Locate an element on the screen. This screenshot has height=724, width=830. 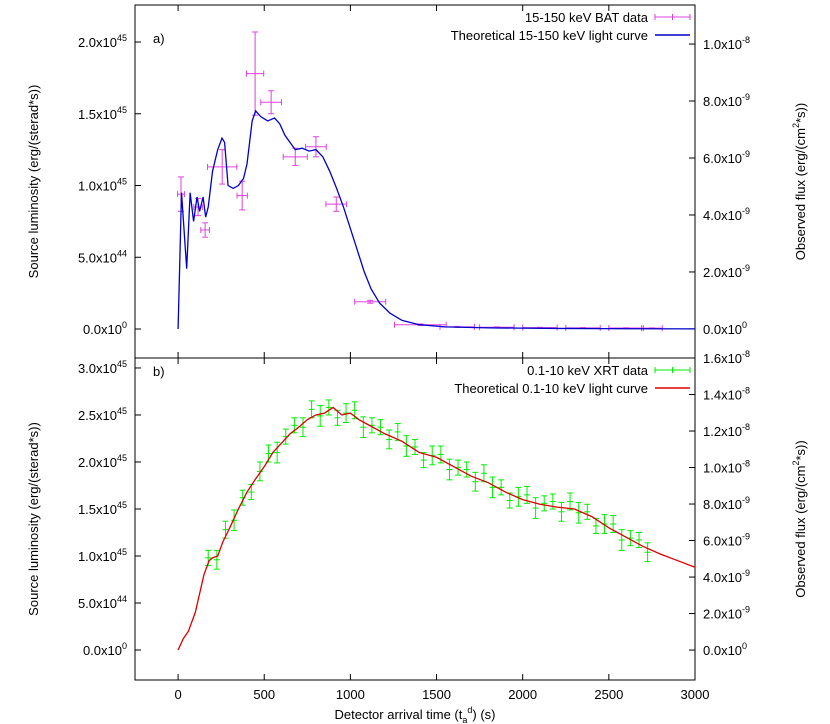
x-tick-label: 500 is located at coordinates (264, 694).